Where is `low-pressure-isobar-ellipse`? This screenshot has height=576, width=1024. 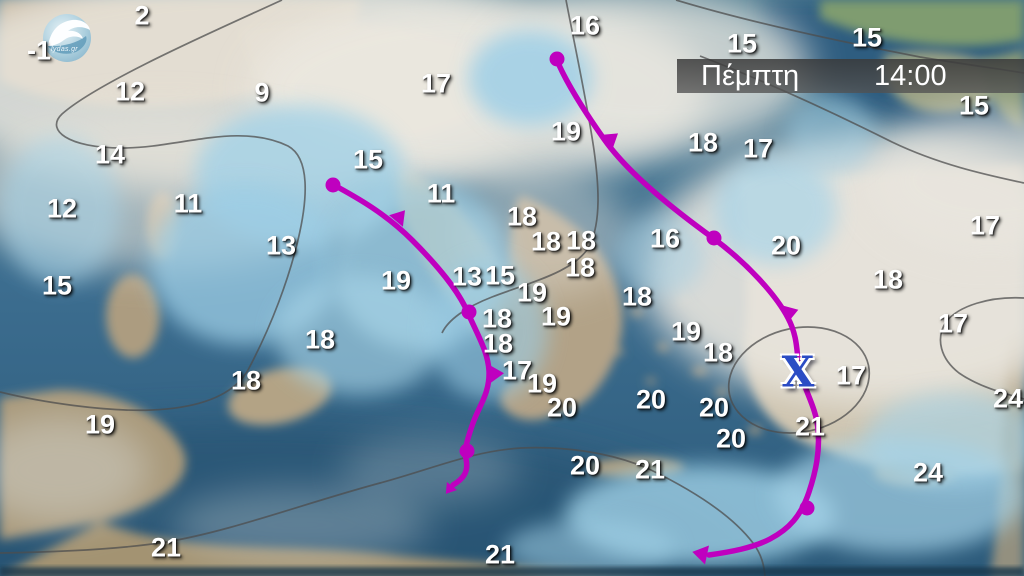
low-pressure-isobar-ellipse is located at coordinates (799, 380).